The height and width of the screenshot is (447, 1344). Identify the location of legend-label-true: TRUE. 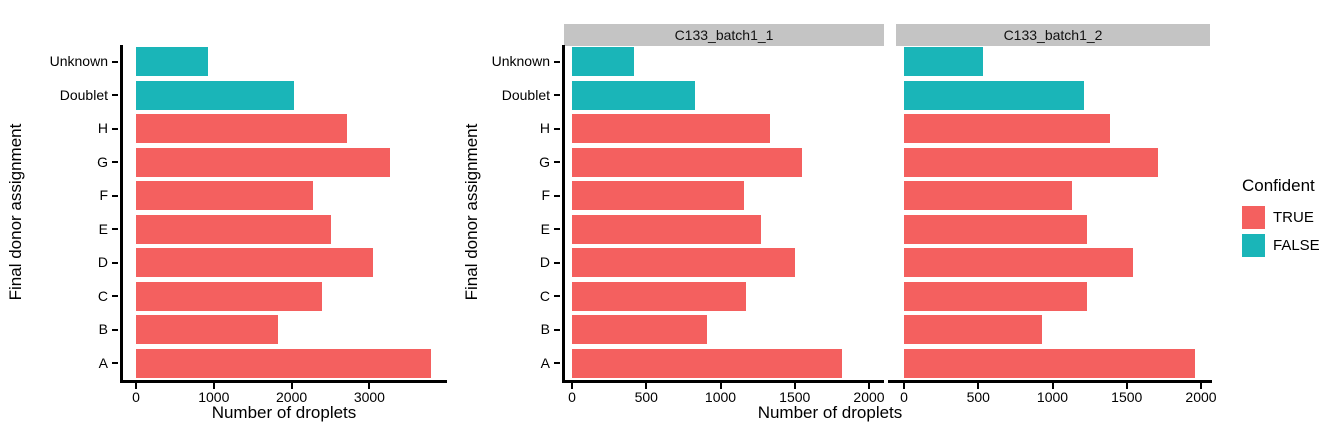
(1293, 217).